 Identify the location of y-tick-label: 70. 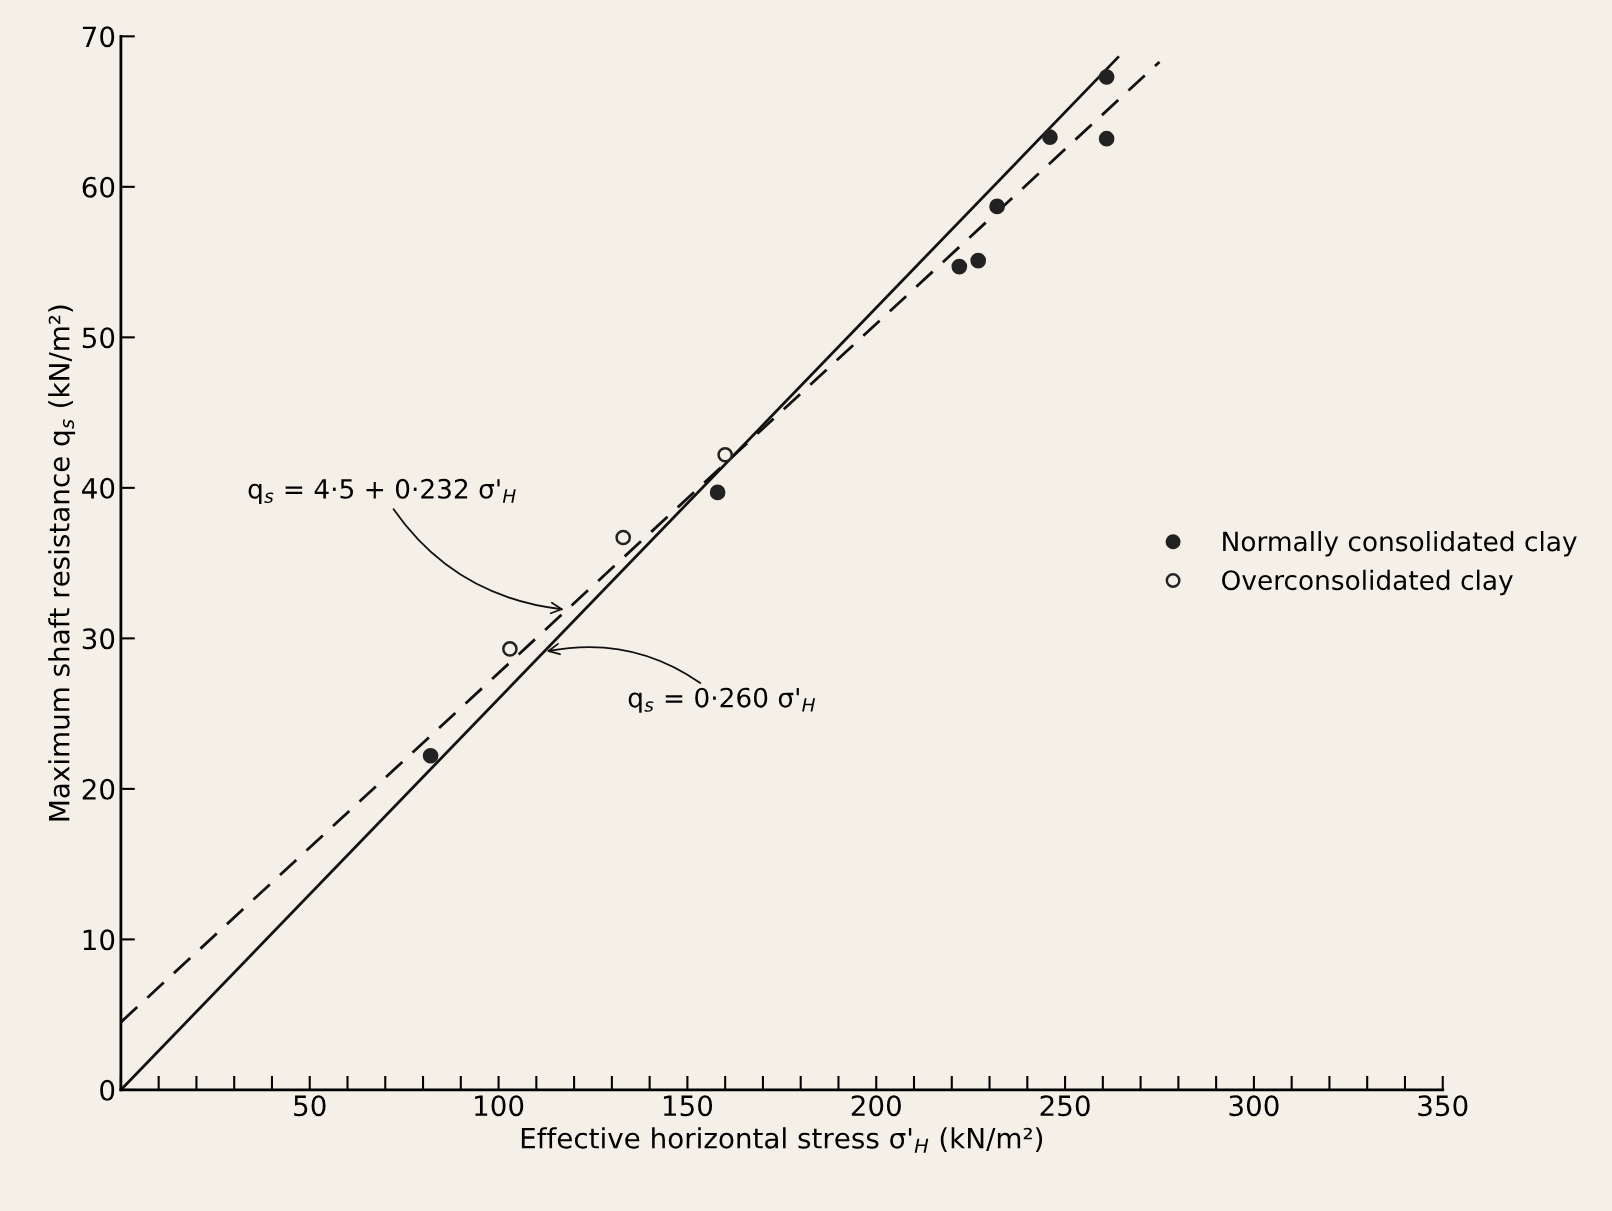
(98, 37).